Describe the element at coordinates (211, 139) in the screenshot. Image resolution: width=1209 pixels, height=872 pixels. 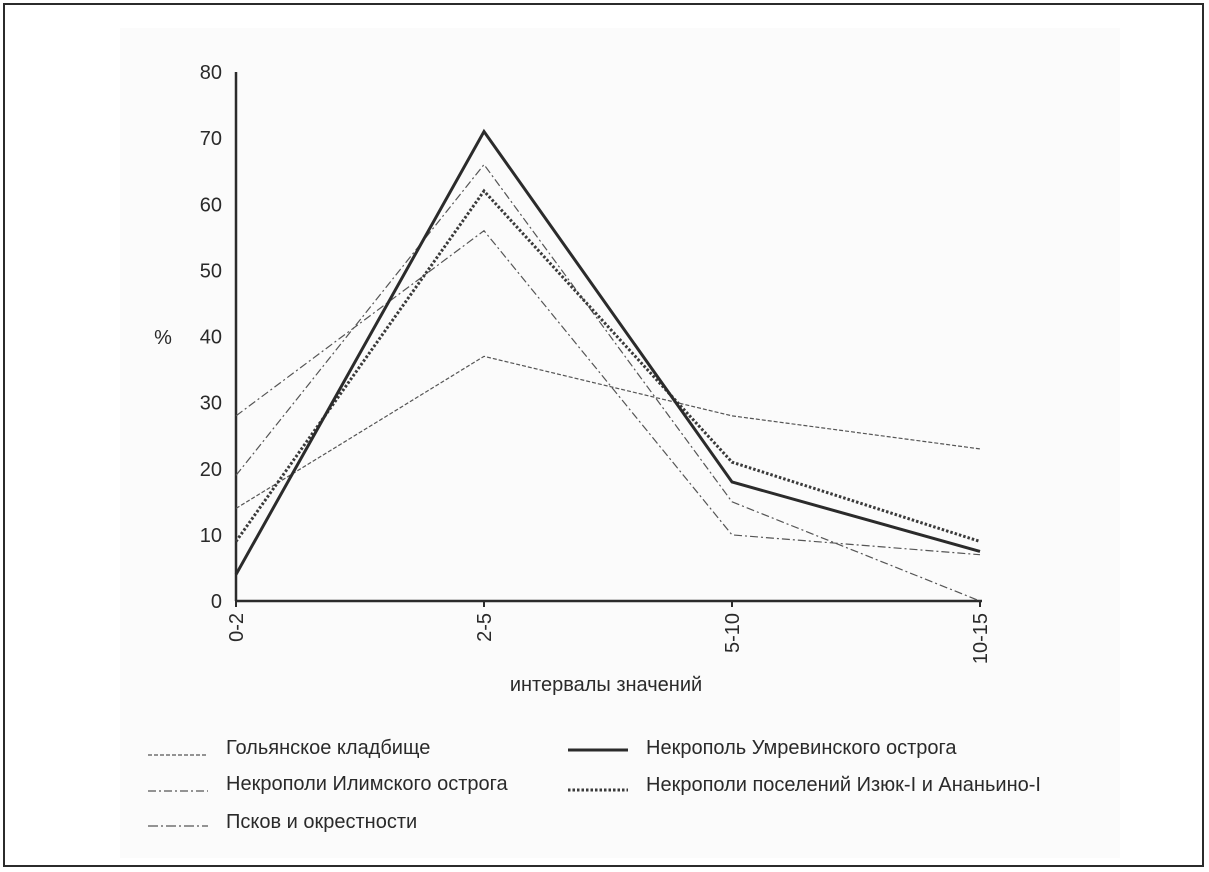
I see `y-tick-label: 70` at that location.